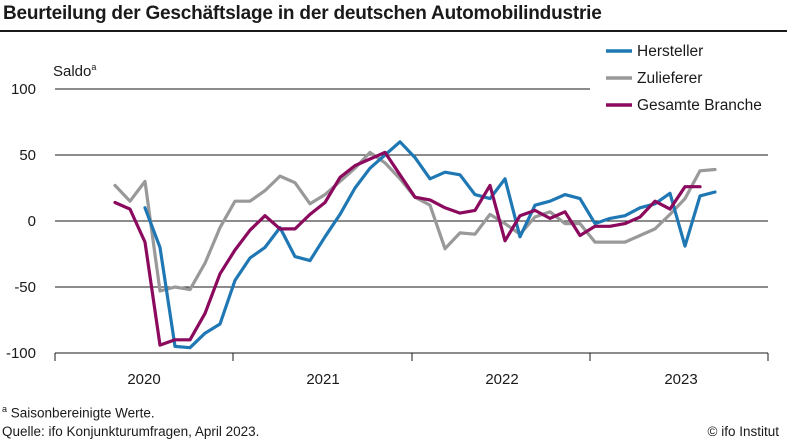 Image resolution: width=787 pixels, height=443 pixels. What do you see at coordinates (411, 356) in the screenshot?
I see `x-axis` at bounding box center [411, 356].